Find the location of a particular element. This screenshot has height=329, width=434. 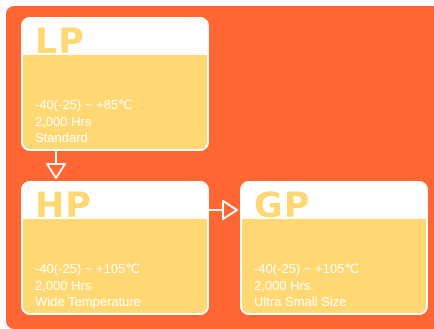

arrow-right-icon is located at coordinates (223, 210).